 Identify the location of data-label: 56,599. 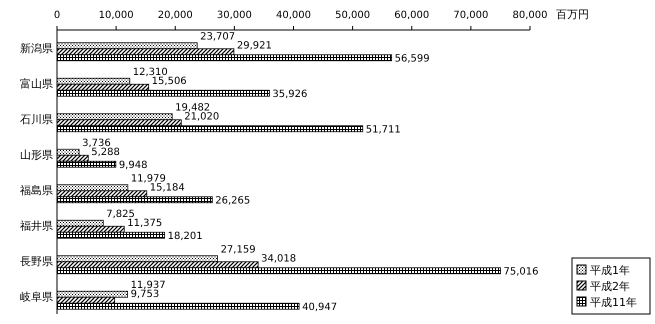
(412, 58).